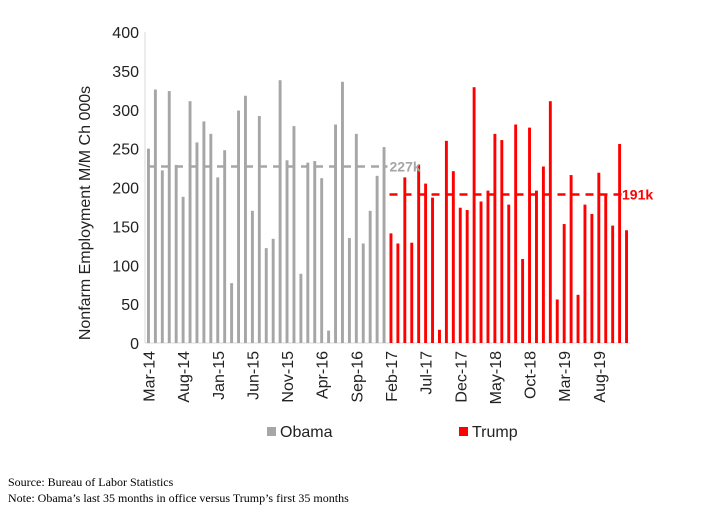 This screenshot has height=521, width=704. I want to click on x-tick-label: Aug-19, so click(600, 377).